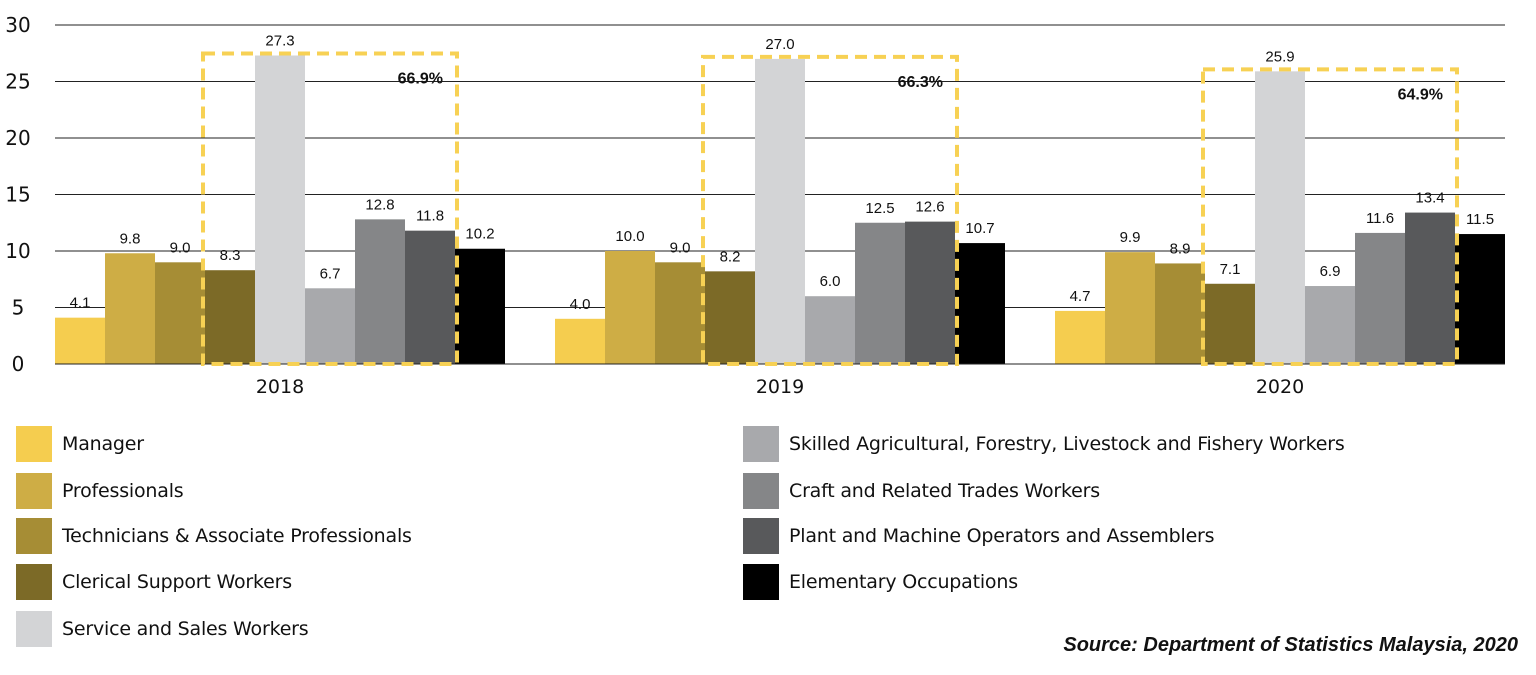  Describe the element at coordinates (330, 273) in the screenshot. I see `data-label: 6.7` at that location.